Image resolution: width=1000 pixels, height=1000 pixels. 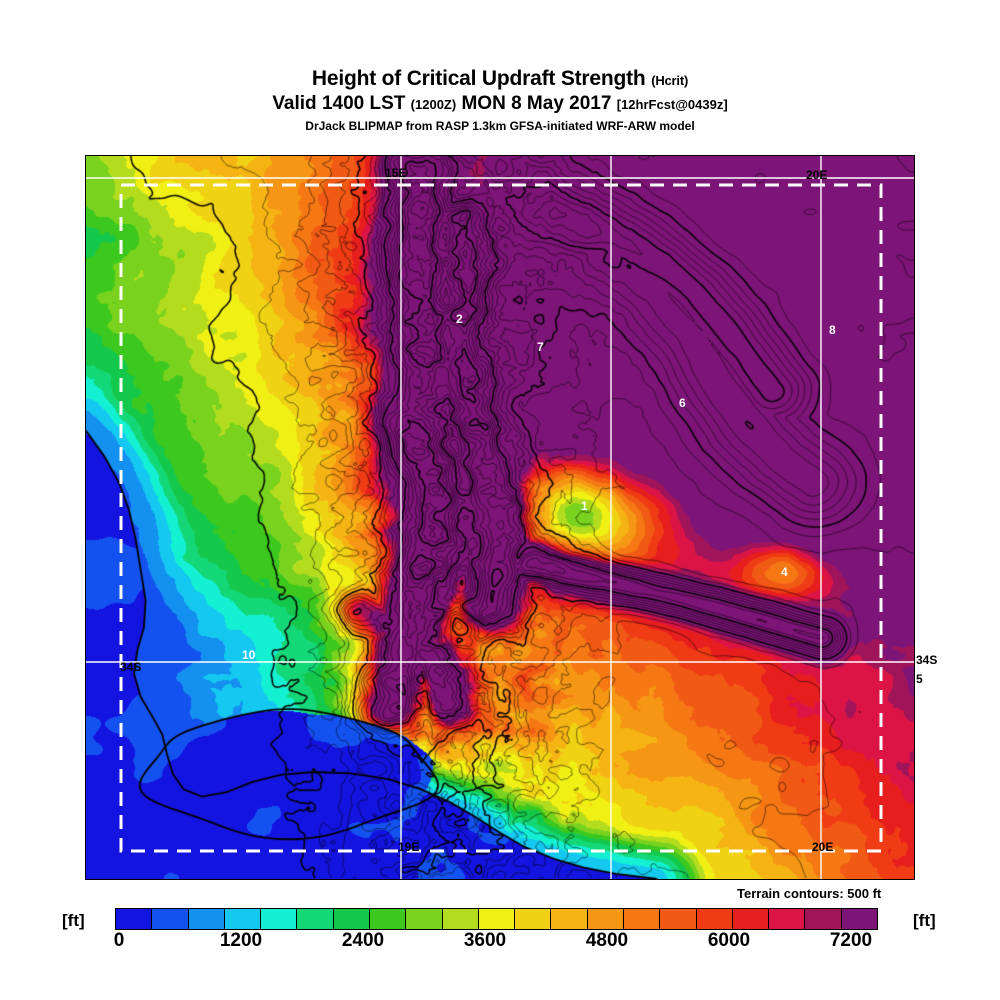 What do you see at coordinates (729, 940) in the screenshot?
I see `colorbar-tick-6000: 6000` at bounding box center [729, 940].